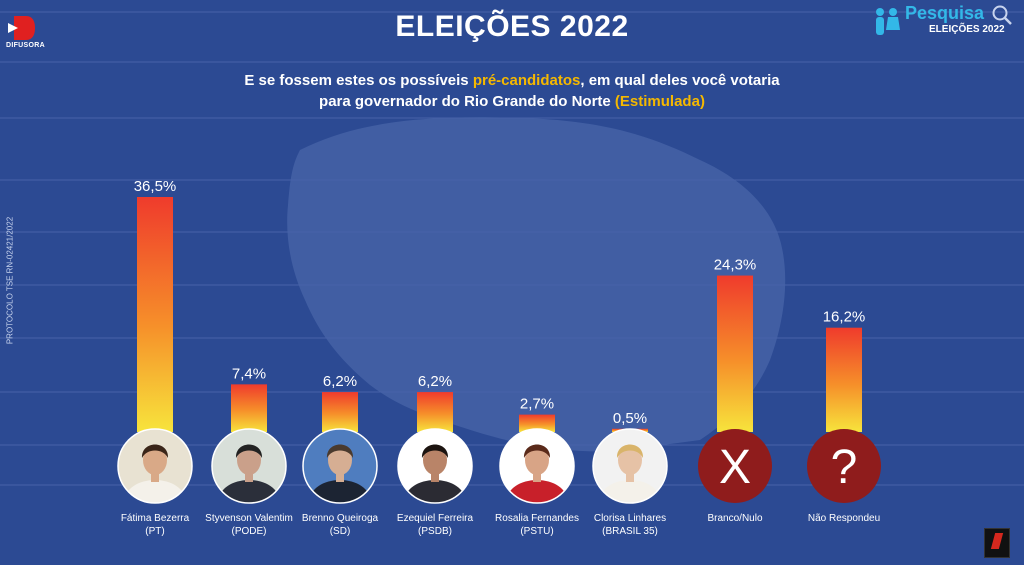 This screenshot has height=565, width=1024. What do you see at coordinates (10, 280) in the screenshot?
I see `protocol-label: PROTOCOLO TSE RN-02421/2022` at bounding box center [10, 280].